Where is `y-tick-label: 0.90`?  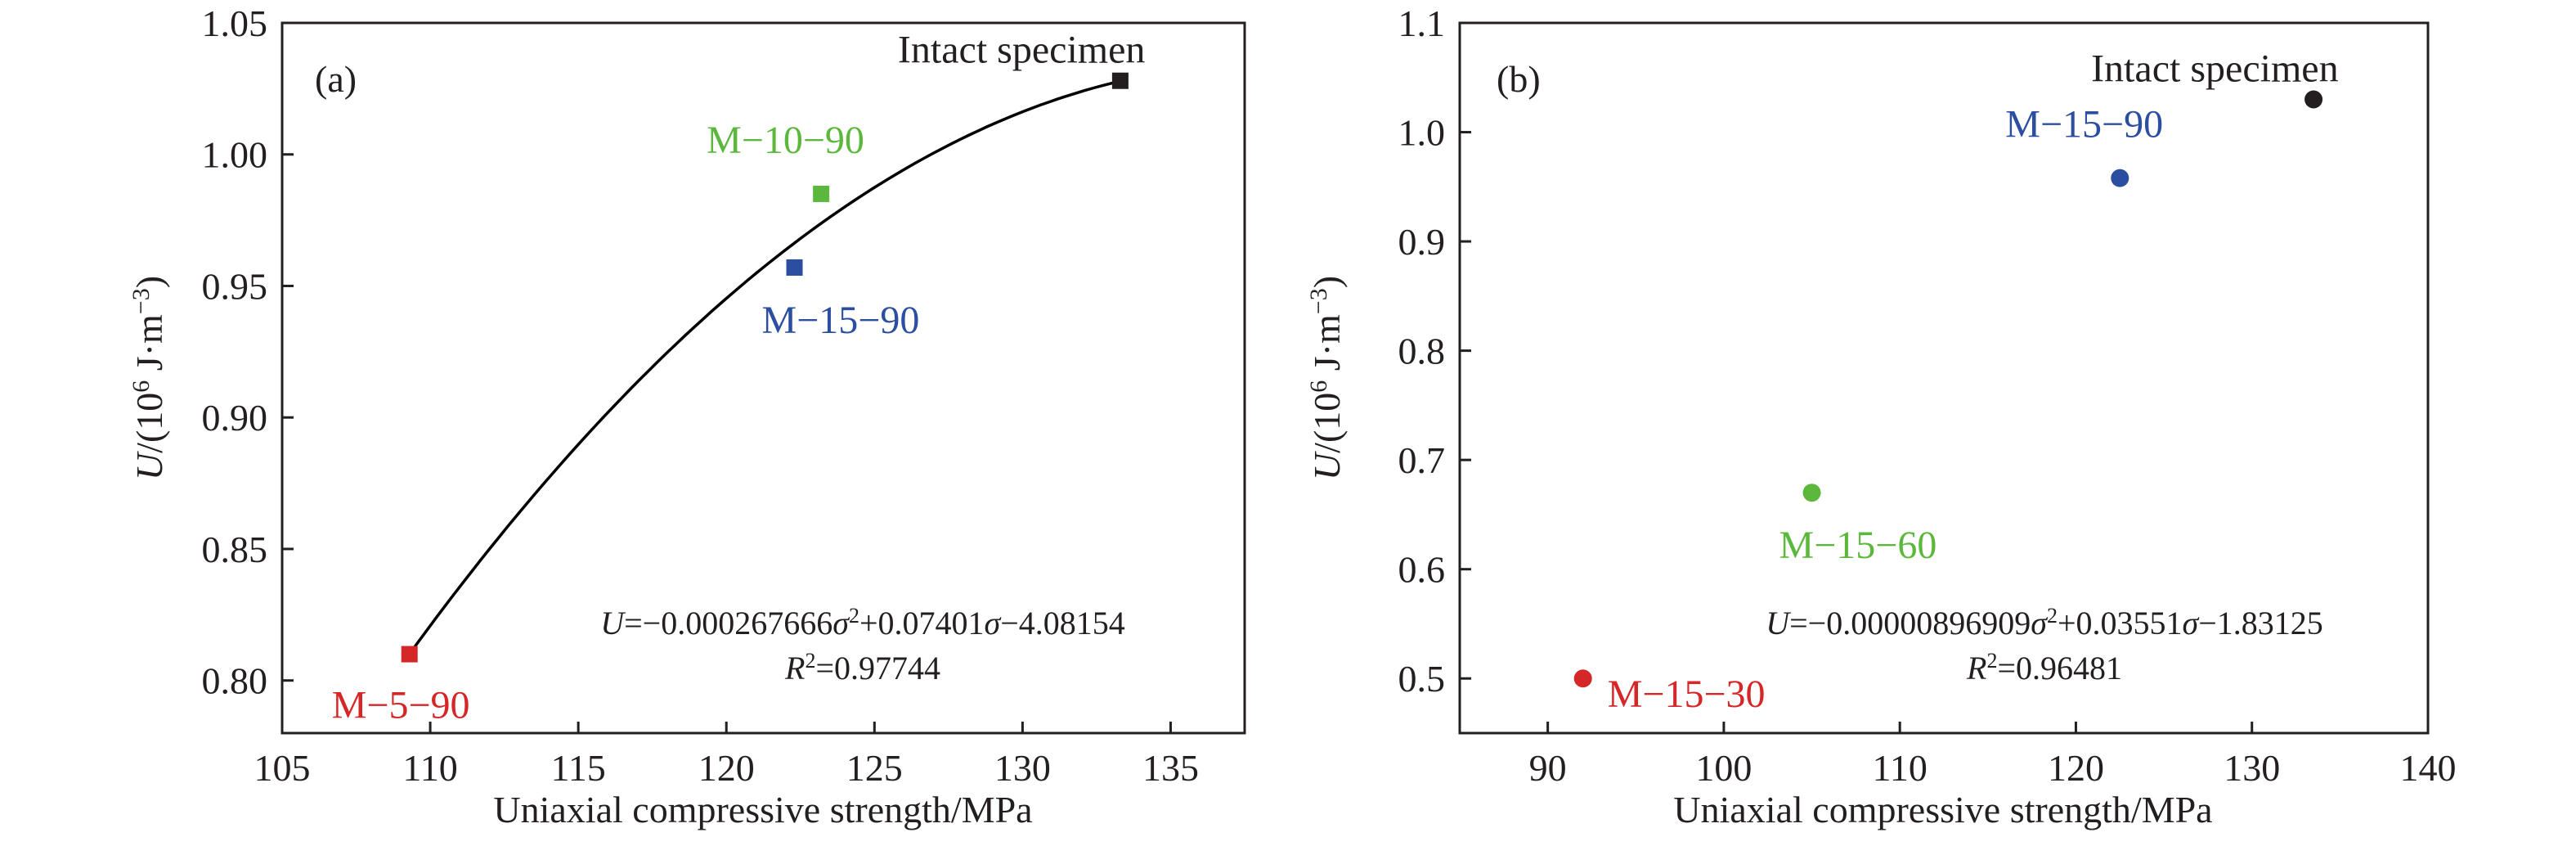 y-tick-label: 0.90 is located at coordinates (235, 418).